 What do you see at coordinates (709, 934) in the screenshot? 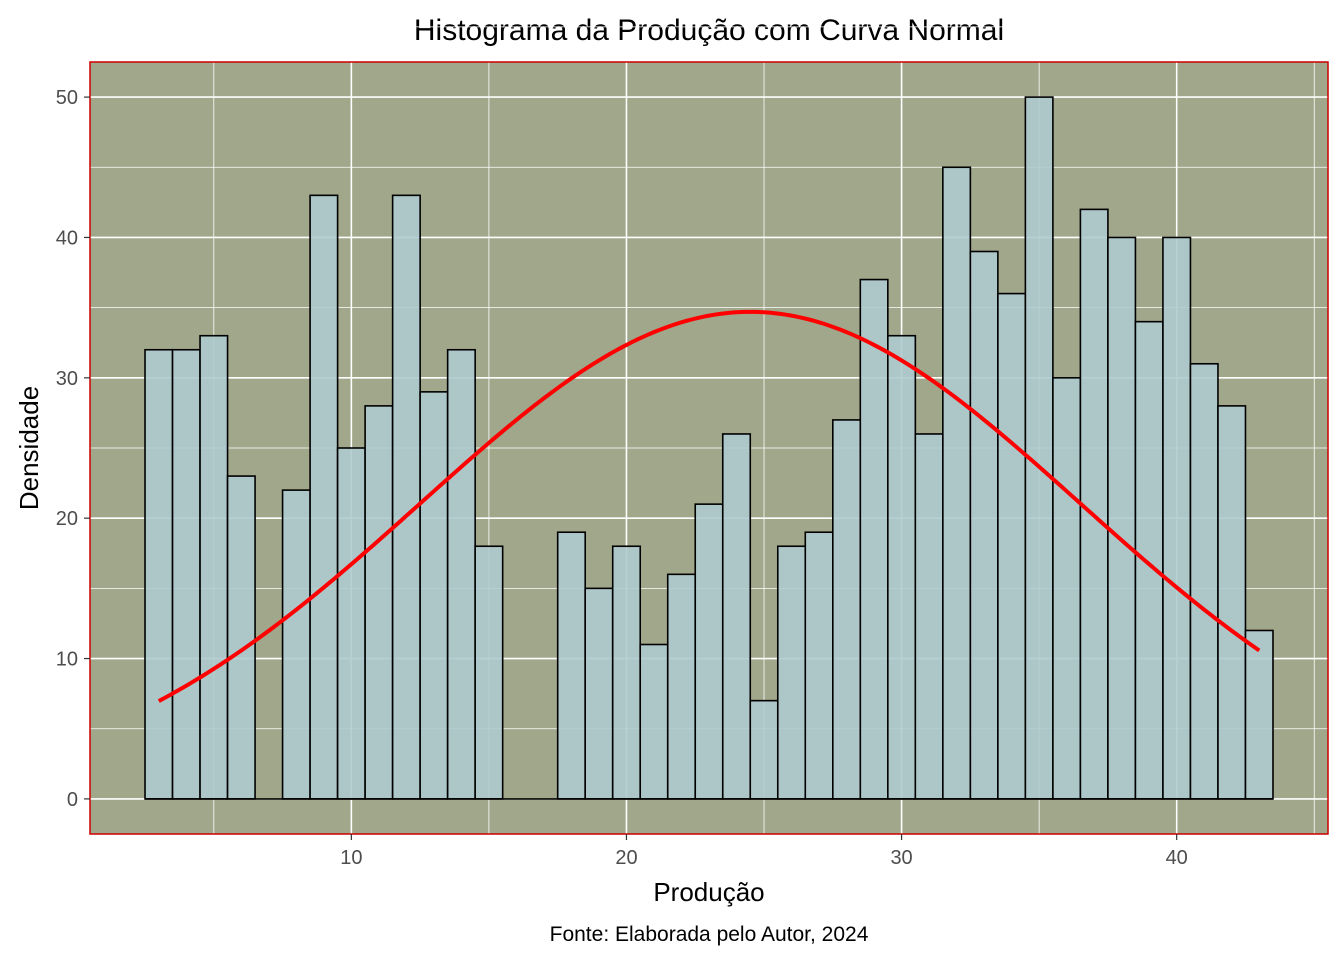
I see `chart-caption: Fonte: Elaborada pelo Autor, 2024` at bounding box center [709, 934].